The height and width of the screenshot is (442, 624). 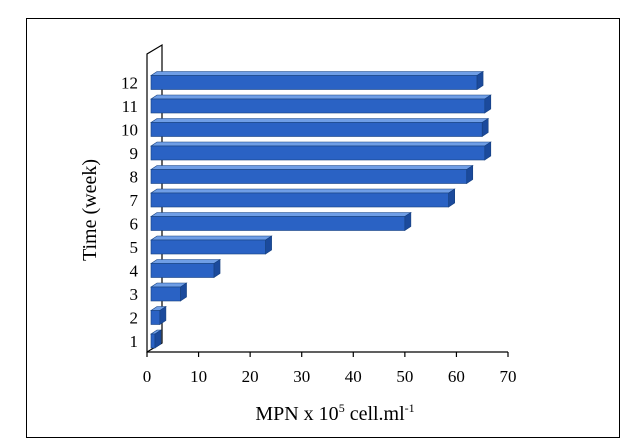 What do you see at coordinates (134, 294) in the screenshot?
I see `y-tick-label: 3` at bounding box center [134, 294].